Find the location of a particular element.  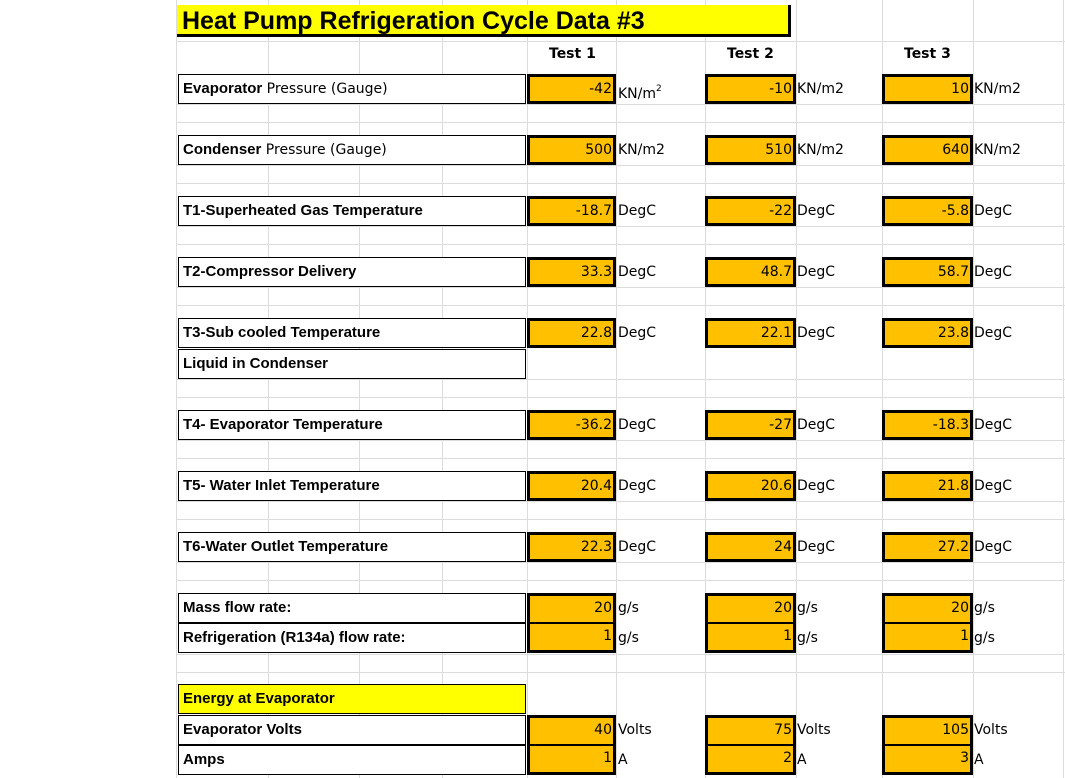

condenser-pressure-test3: 640 is located at coordinates (927, 150).